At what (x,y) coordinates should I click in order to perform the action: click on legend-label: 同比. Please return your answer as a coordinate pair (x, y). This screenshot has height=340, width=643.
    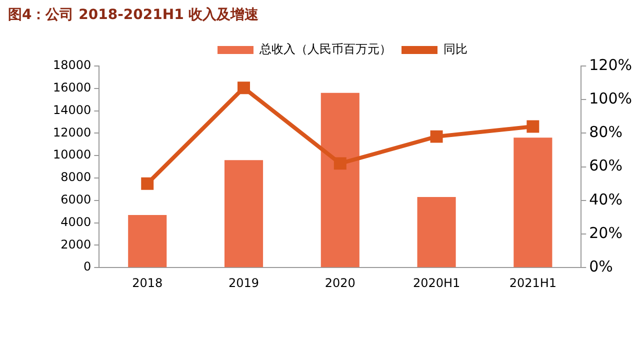
    Looking at the image, I should click on (456, 49).